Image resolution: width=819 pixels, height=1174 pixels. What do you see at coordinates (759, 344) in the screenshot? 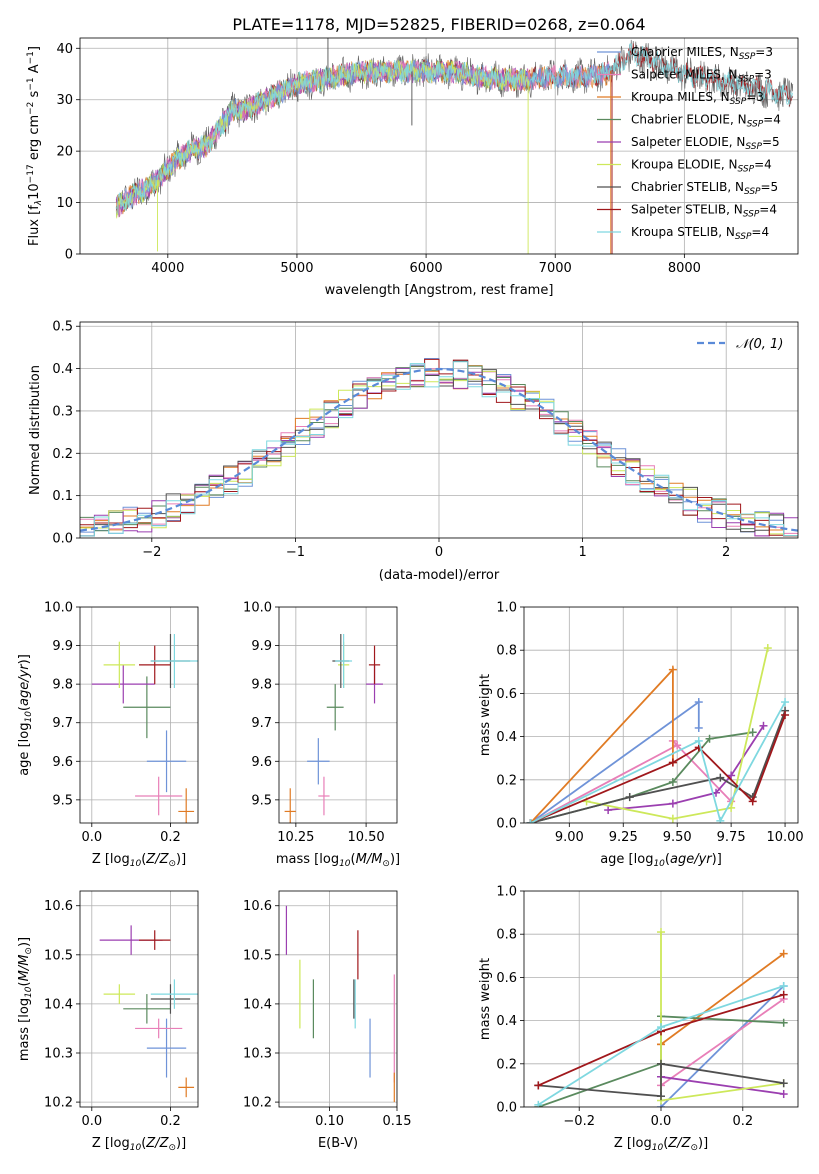
I see `legend-label-normal: 𝒩(0, 1)` at bounding box center [759, 344].